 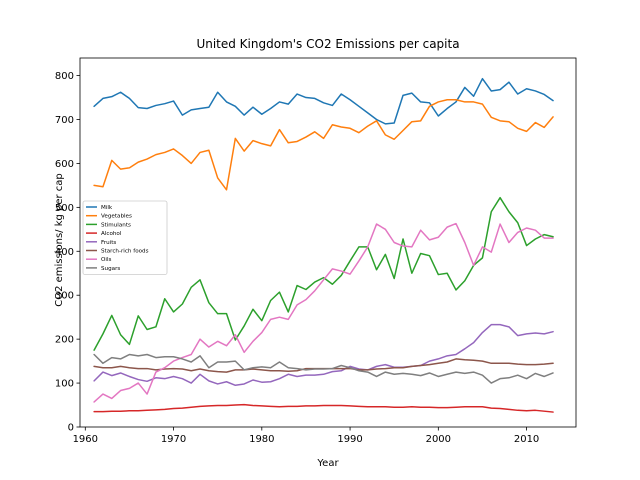 What do you see at coordinates (116, 225) in the screenshot?
I see `legend-label: Stimulants` at bounding box center [116, 225].